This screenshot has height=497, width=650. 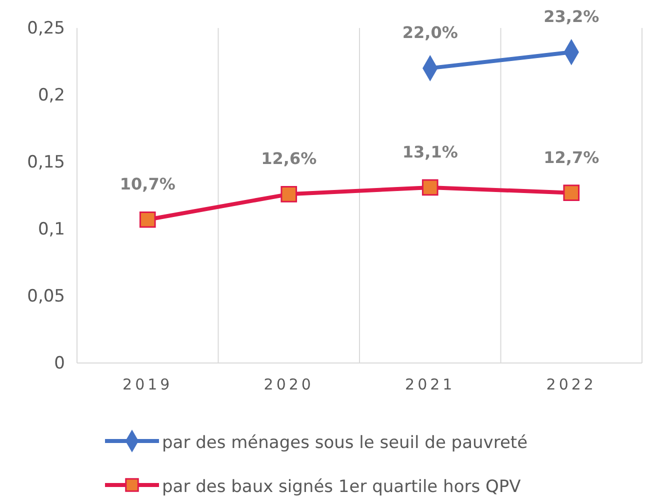 What do you see at coordinates (572, 16) in the screenshot?
I see `data-label: 23,2%` at bounding box center [572, 16].